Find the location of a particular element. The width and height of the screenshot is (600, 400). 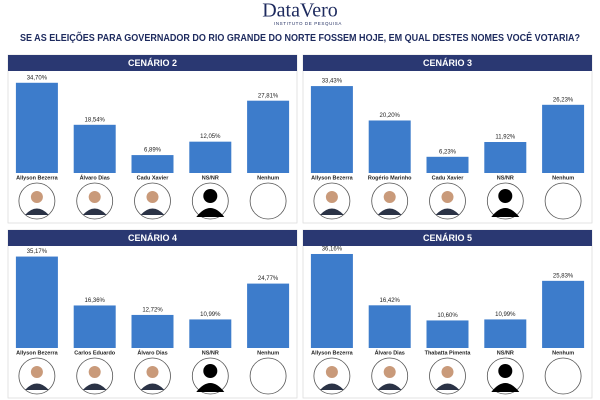

category-label: Thabatta Pimenta is located at coordinates (448, 353).